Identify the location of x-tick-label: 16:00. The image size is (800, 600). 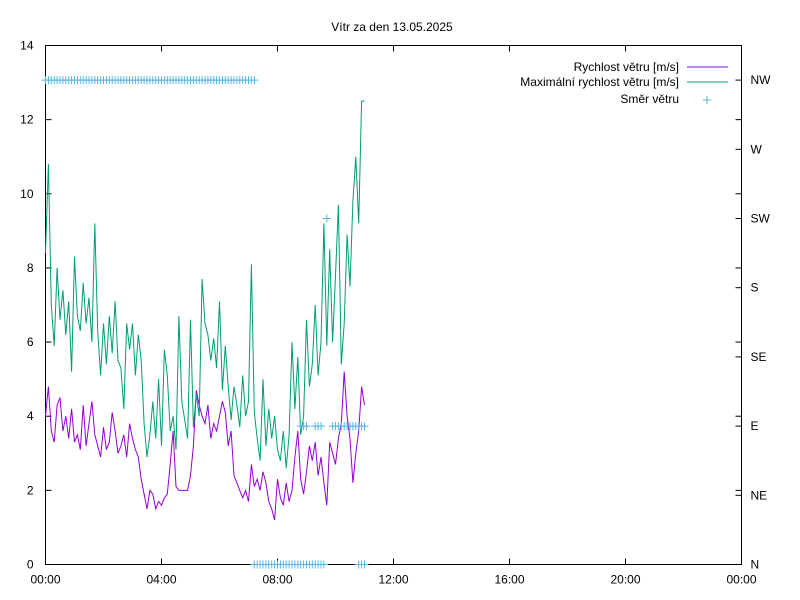
(509, 580).